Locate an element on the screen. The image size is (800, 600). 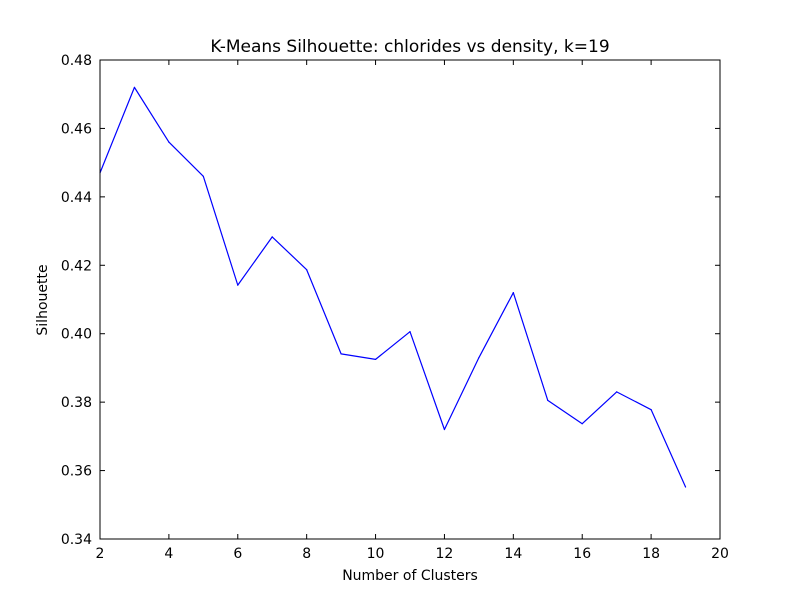
x-tick-label: 6 is located at coordinates (237, 554).